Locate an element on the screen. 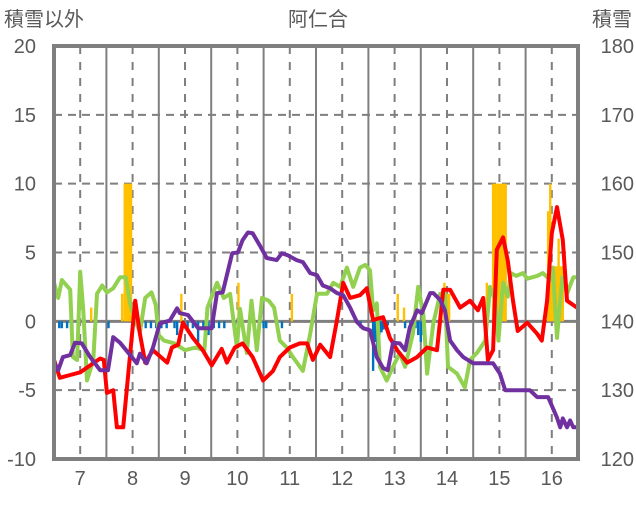 The image size is (636, 506). left-tick-label: 10 is located at coordinates (25, 185).